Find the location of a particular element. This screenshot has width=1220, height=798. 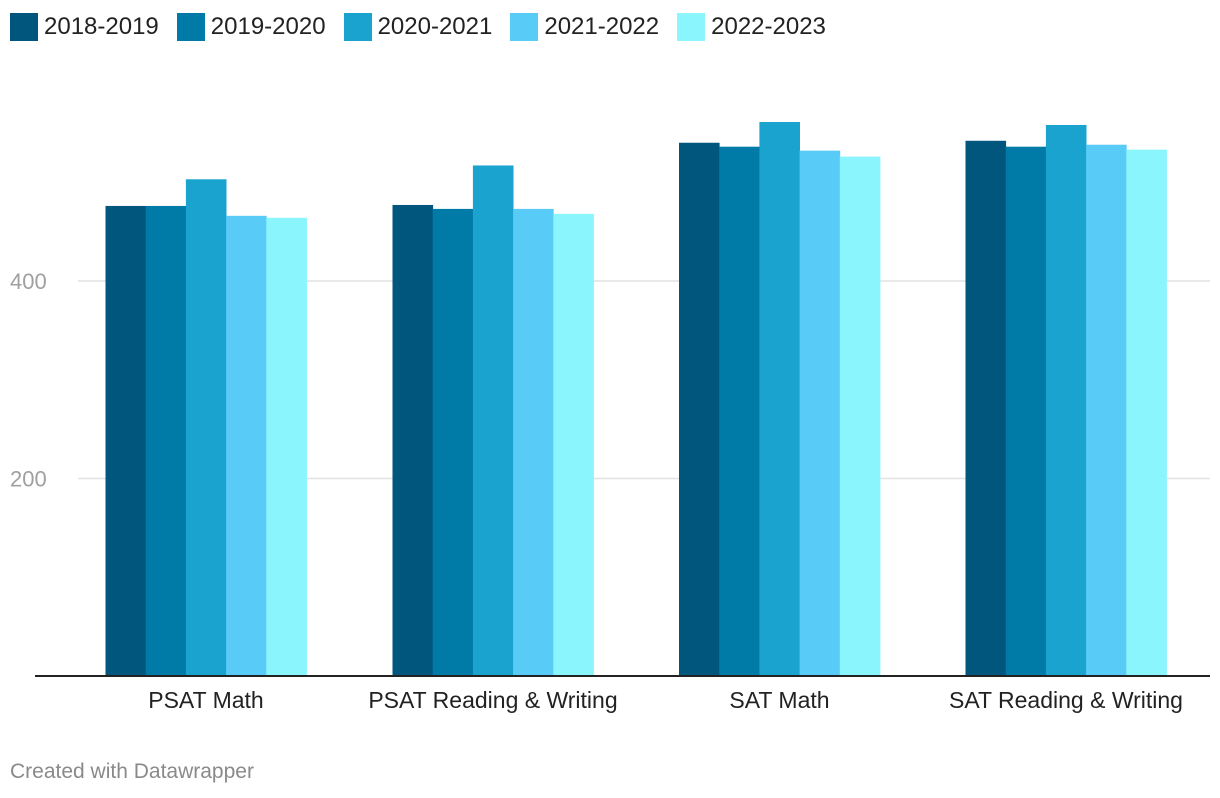

y-tick-label: 400 is located at coordinates (28, 281).